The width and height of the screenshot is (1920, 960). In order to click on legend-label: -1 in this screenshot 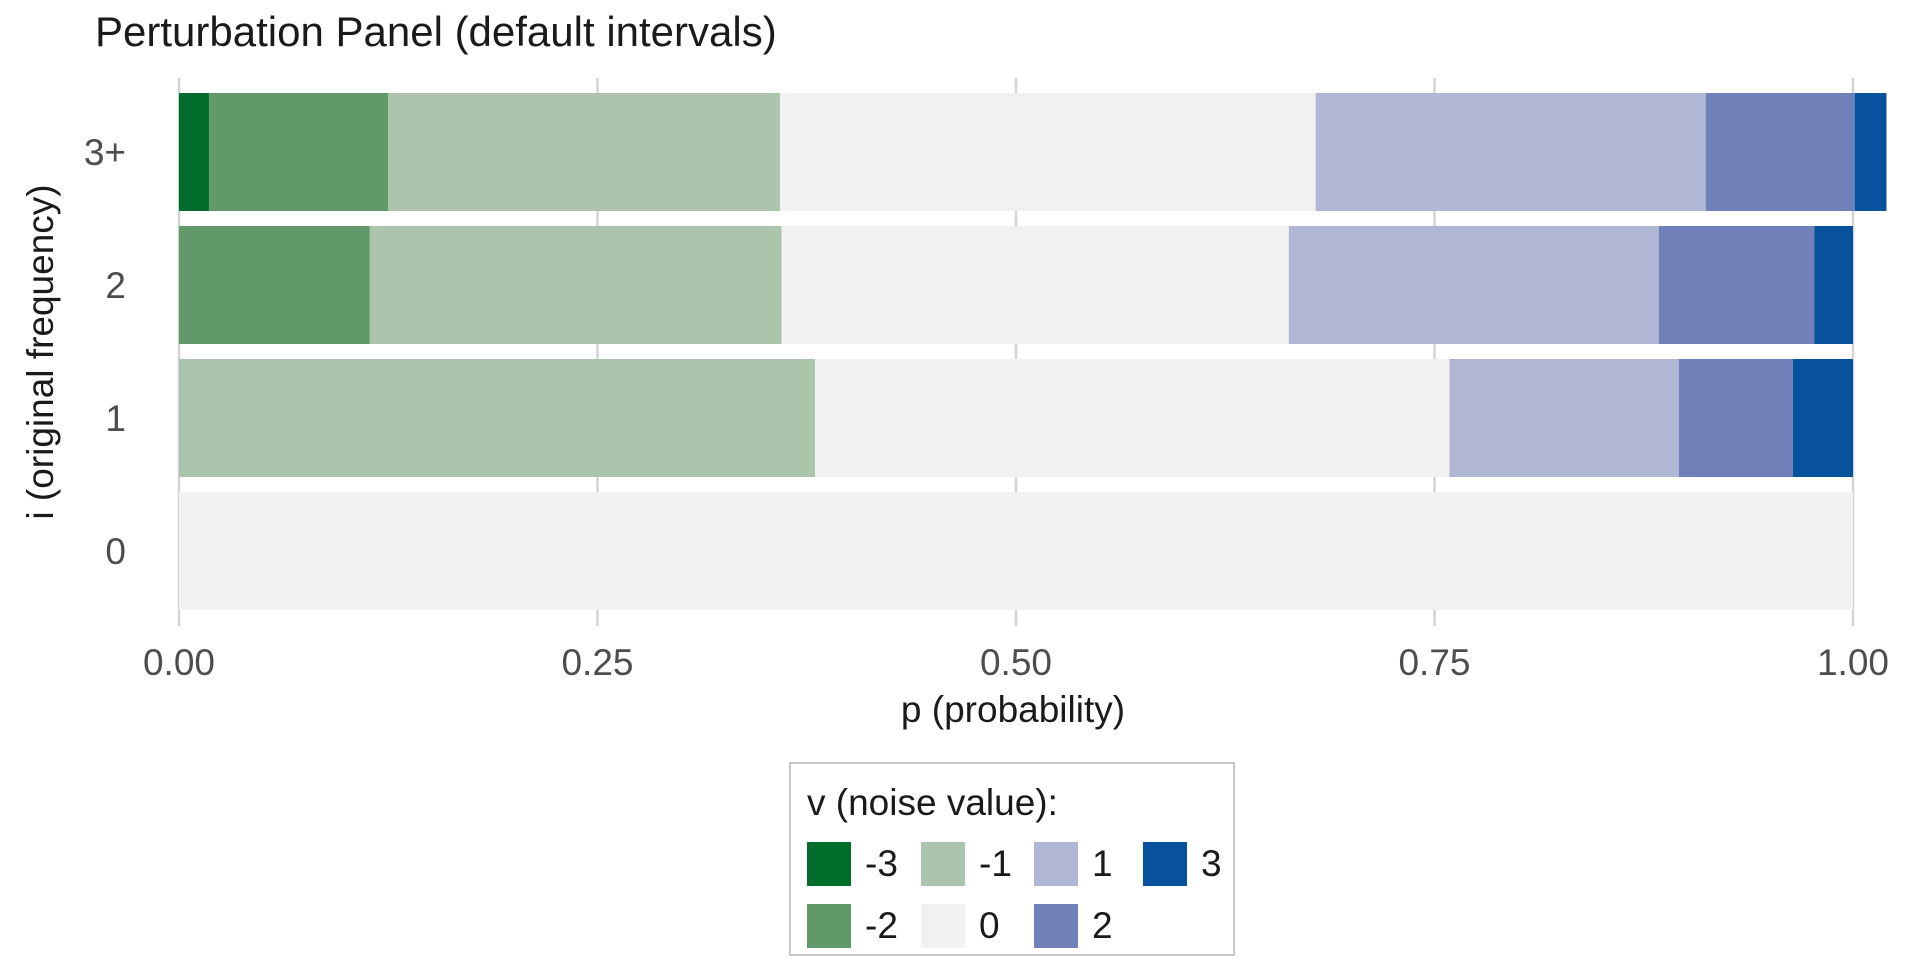, I will do `click(995, 863)`.